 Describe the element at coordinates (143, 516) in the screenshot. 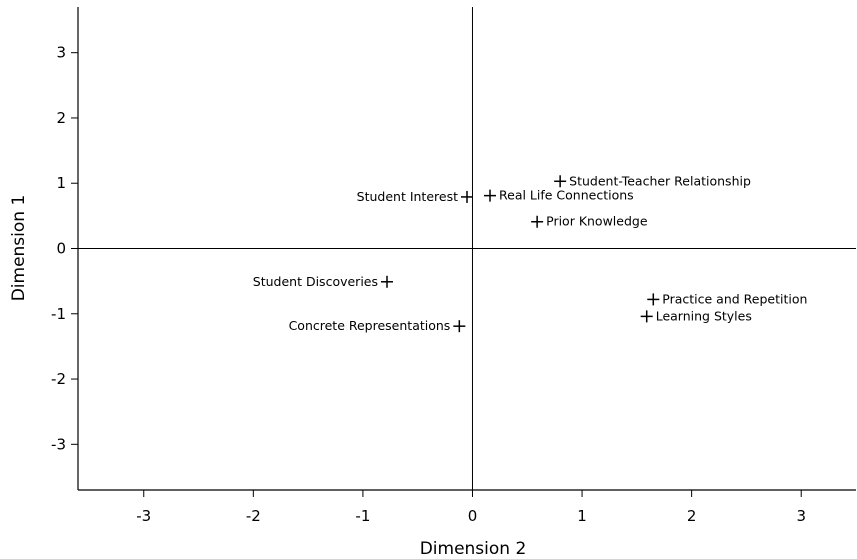

I see `x-tick-label: -3` at that location.